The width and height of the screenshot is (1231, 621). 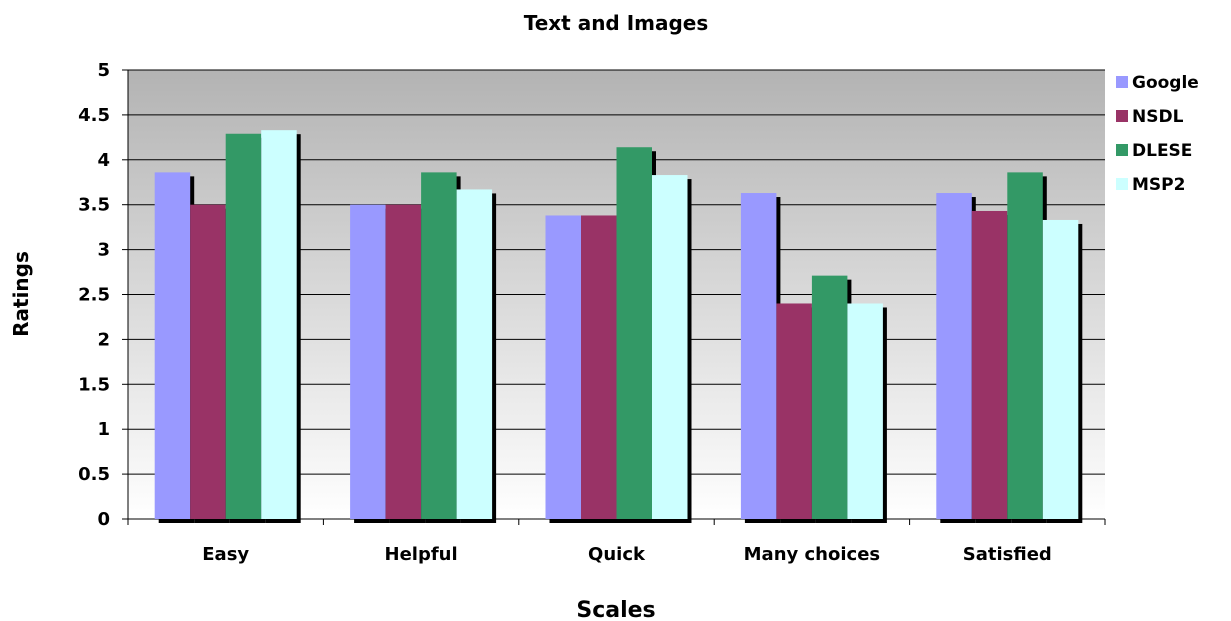 I want to click on bar-nsdl-quick, so click(x=599, y=367).